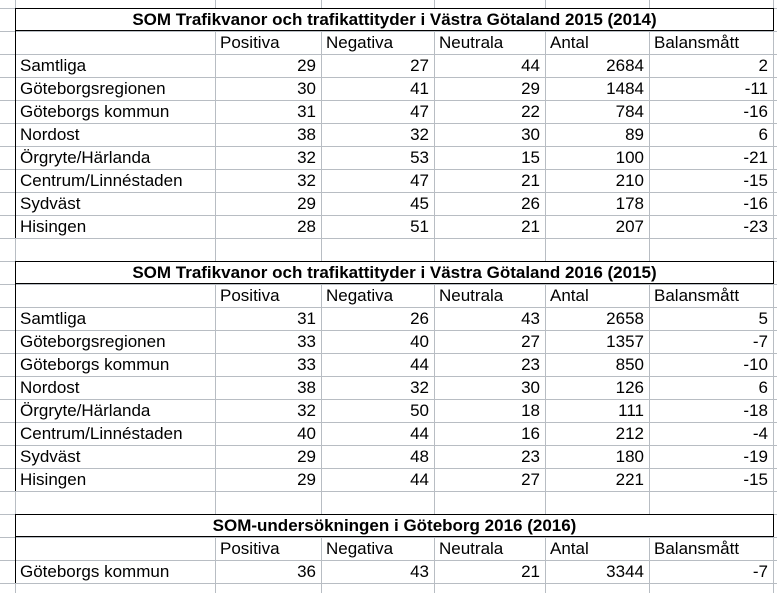  Describe the element at coordinates (629, 364) in the screenshot. I see `value-cell: 850` at that location.